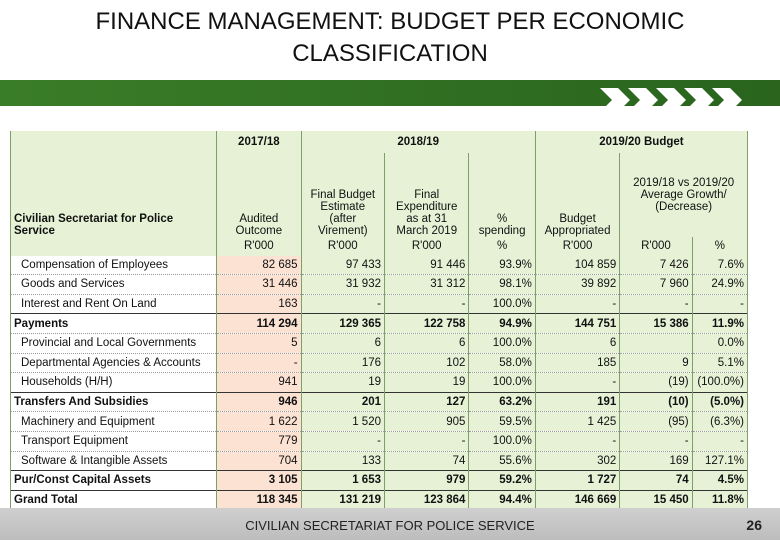 This screenshot has height=540, width=780. Describe the element at coordinates (113, 265) in the screenshot. I see `row-label: Compensation of Employees` at that location.